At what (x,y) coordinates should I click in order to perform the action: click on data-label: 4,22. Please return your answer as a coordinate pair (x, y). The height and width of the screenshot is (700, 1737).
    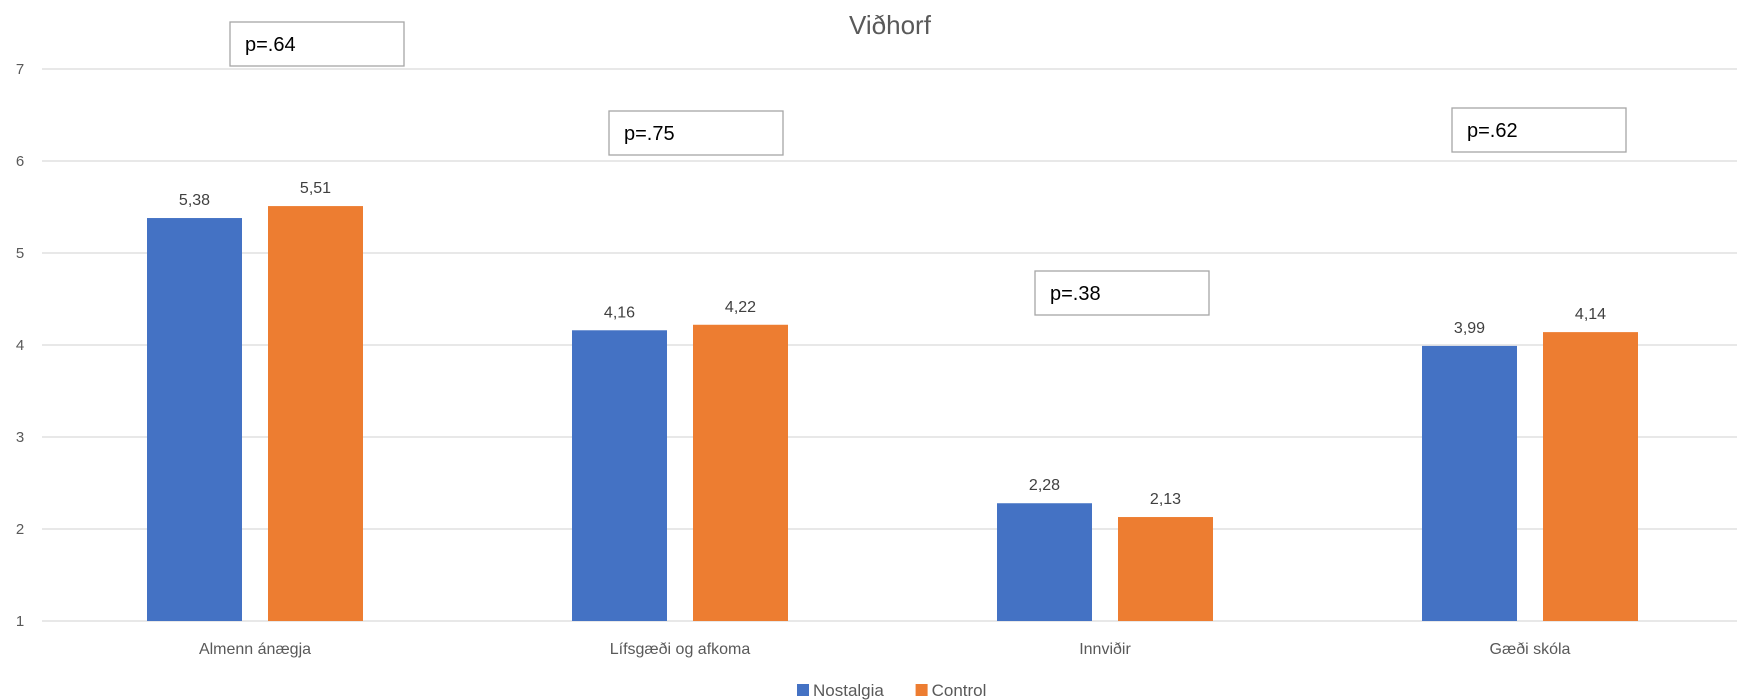
    Looking at the image, I should click on (740, 307).